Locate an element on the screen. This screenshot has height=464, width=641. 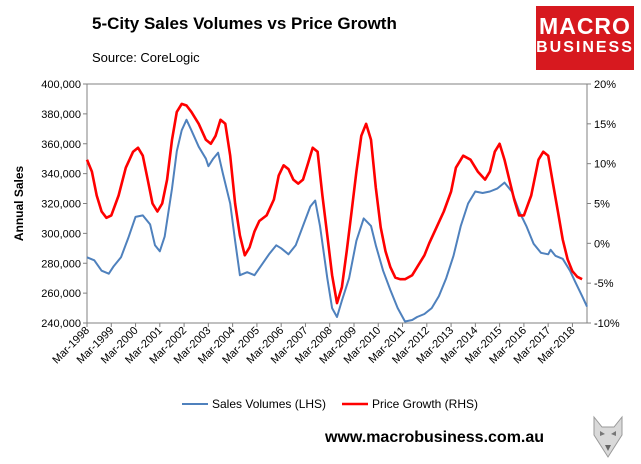
right-axis-tick-label: 5% is located at coordinates (602, 205).